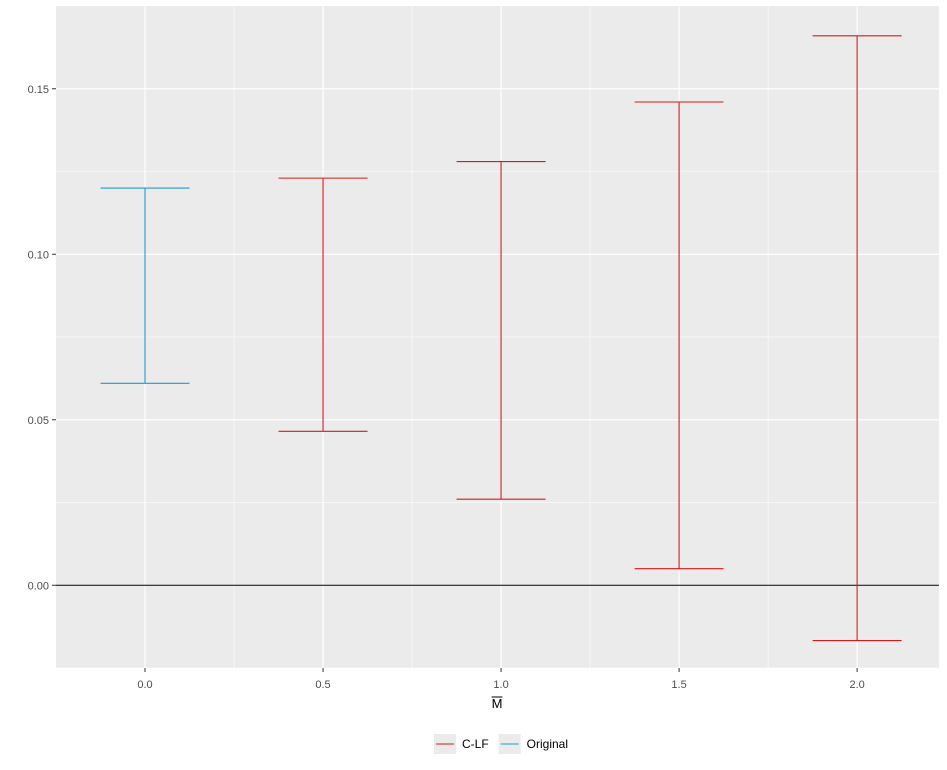 This screenshot has width=947, height=770. I want to click on x-axis-title-group: M, so click(497, 703).